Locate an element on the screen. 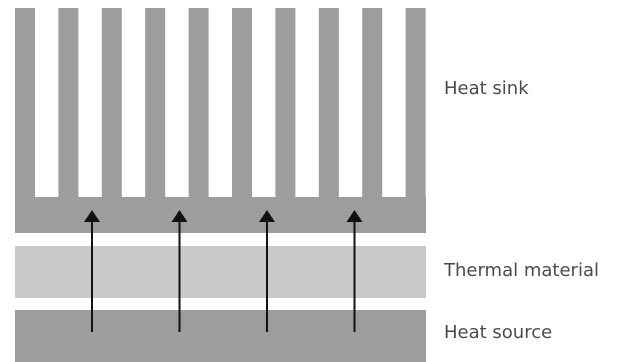 Image resolution: width=628 pixels, height=362 pixels. heat-sink-label: Heat sink is located at coordinates (486, 88).